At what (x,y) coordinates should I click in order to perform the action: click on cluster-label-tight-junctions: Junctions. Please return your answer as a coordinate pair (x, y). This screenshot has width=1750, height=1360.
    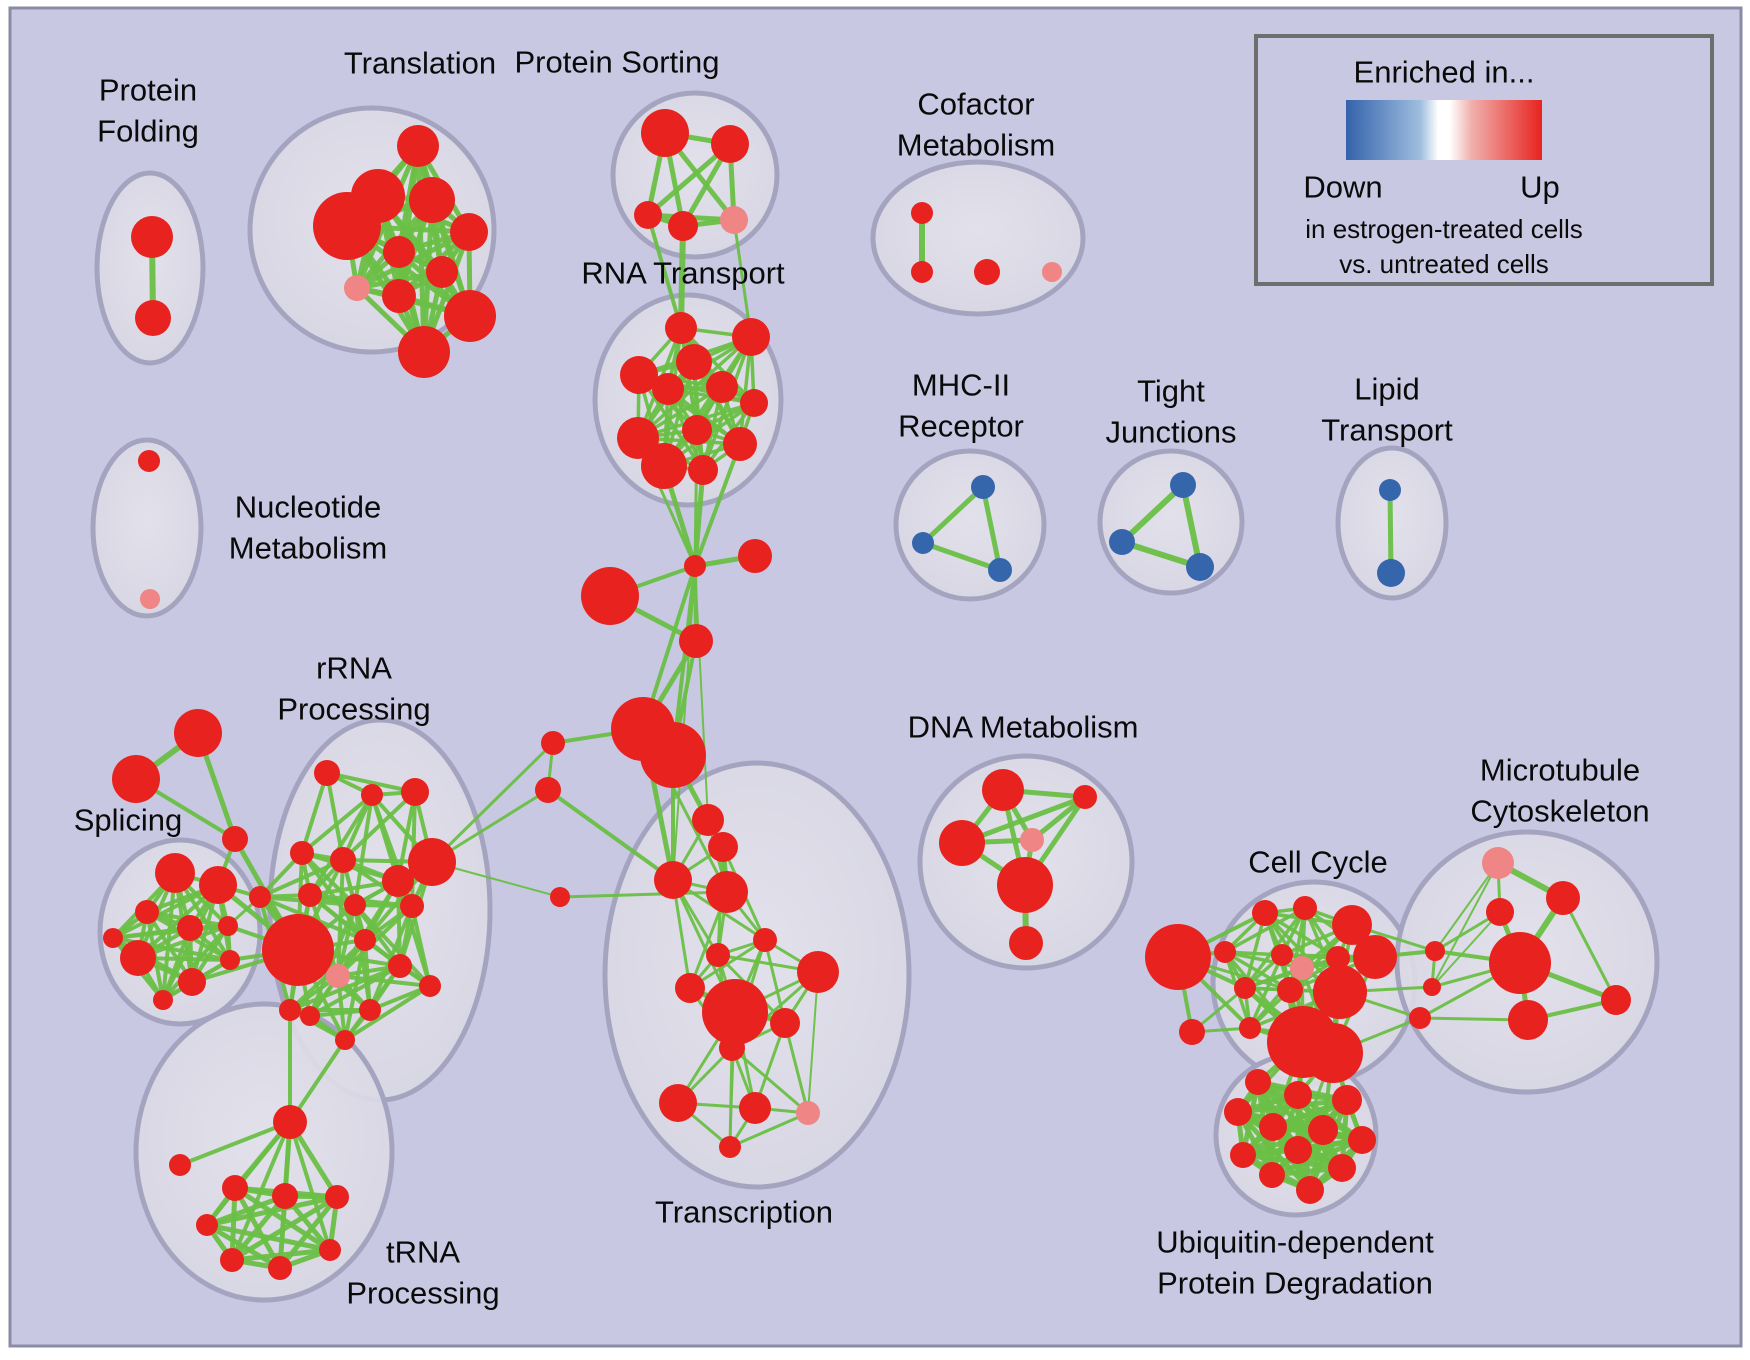
    Looking at the image, I should click on (1171, 432).